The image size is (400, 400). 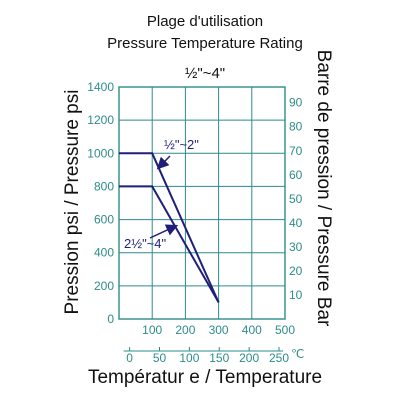 I want to click on arrow-large-sizes, so click(x=164, y=231).